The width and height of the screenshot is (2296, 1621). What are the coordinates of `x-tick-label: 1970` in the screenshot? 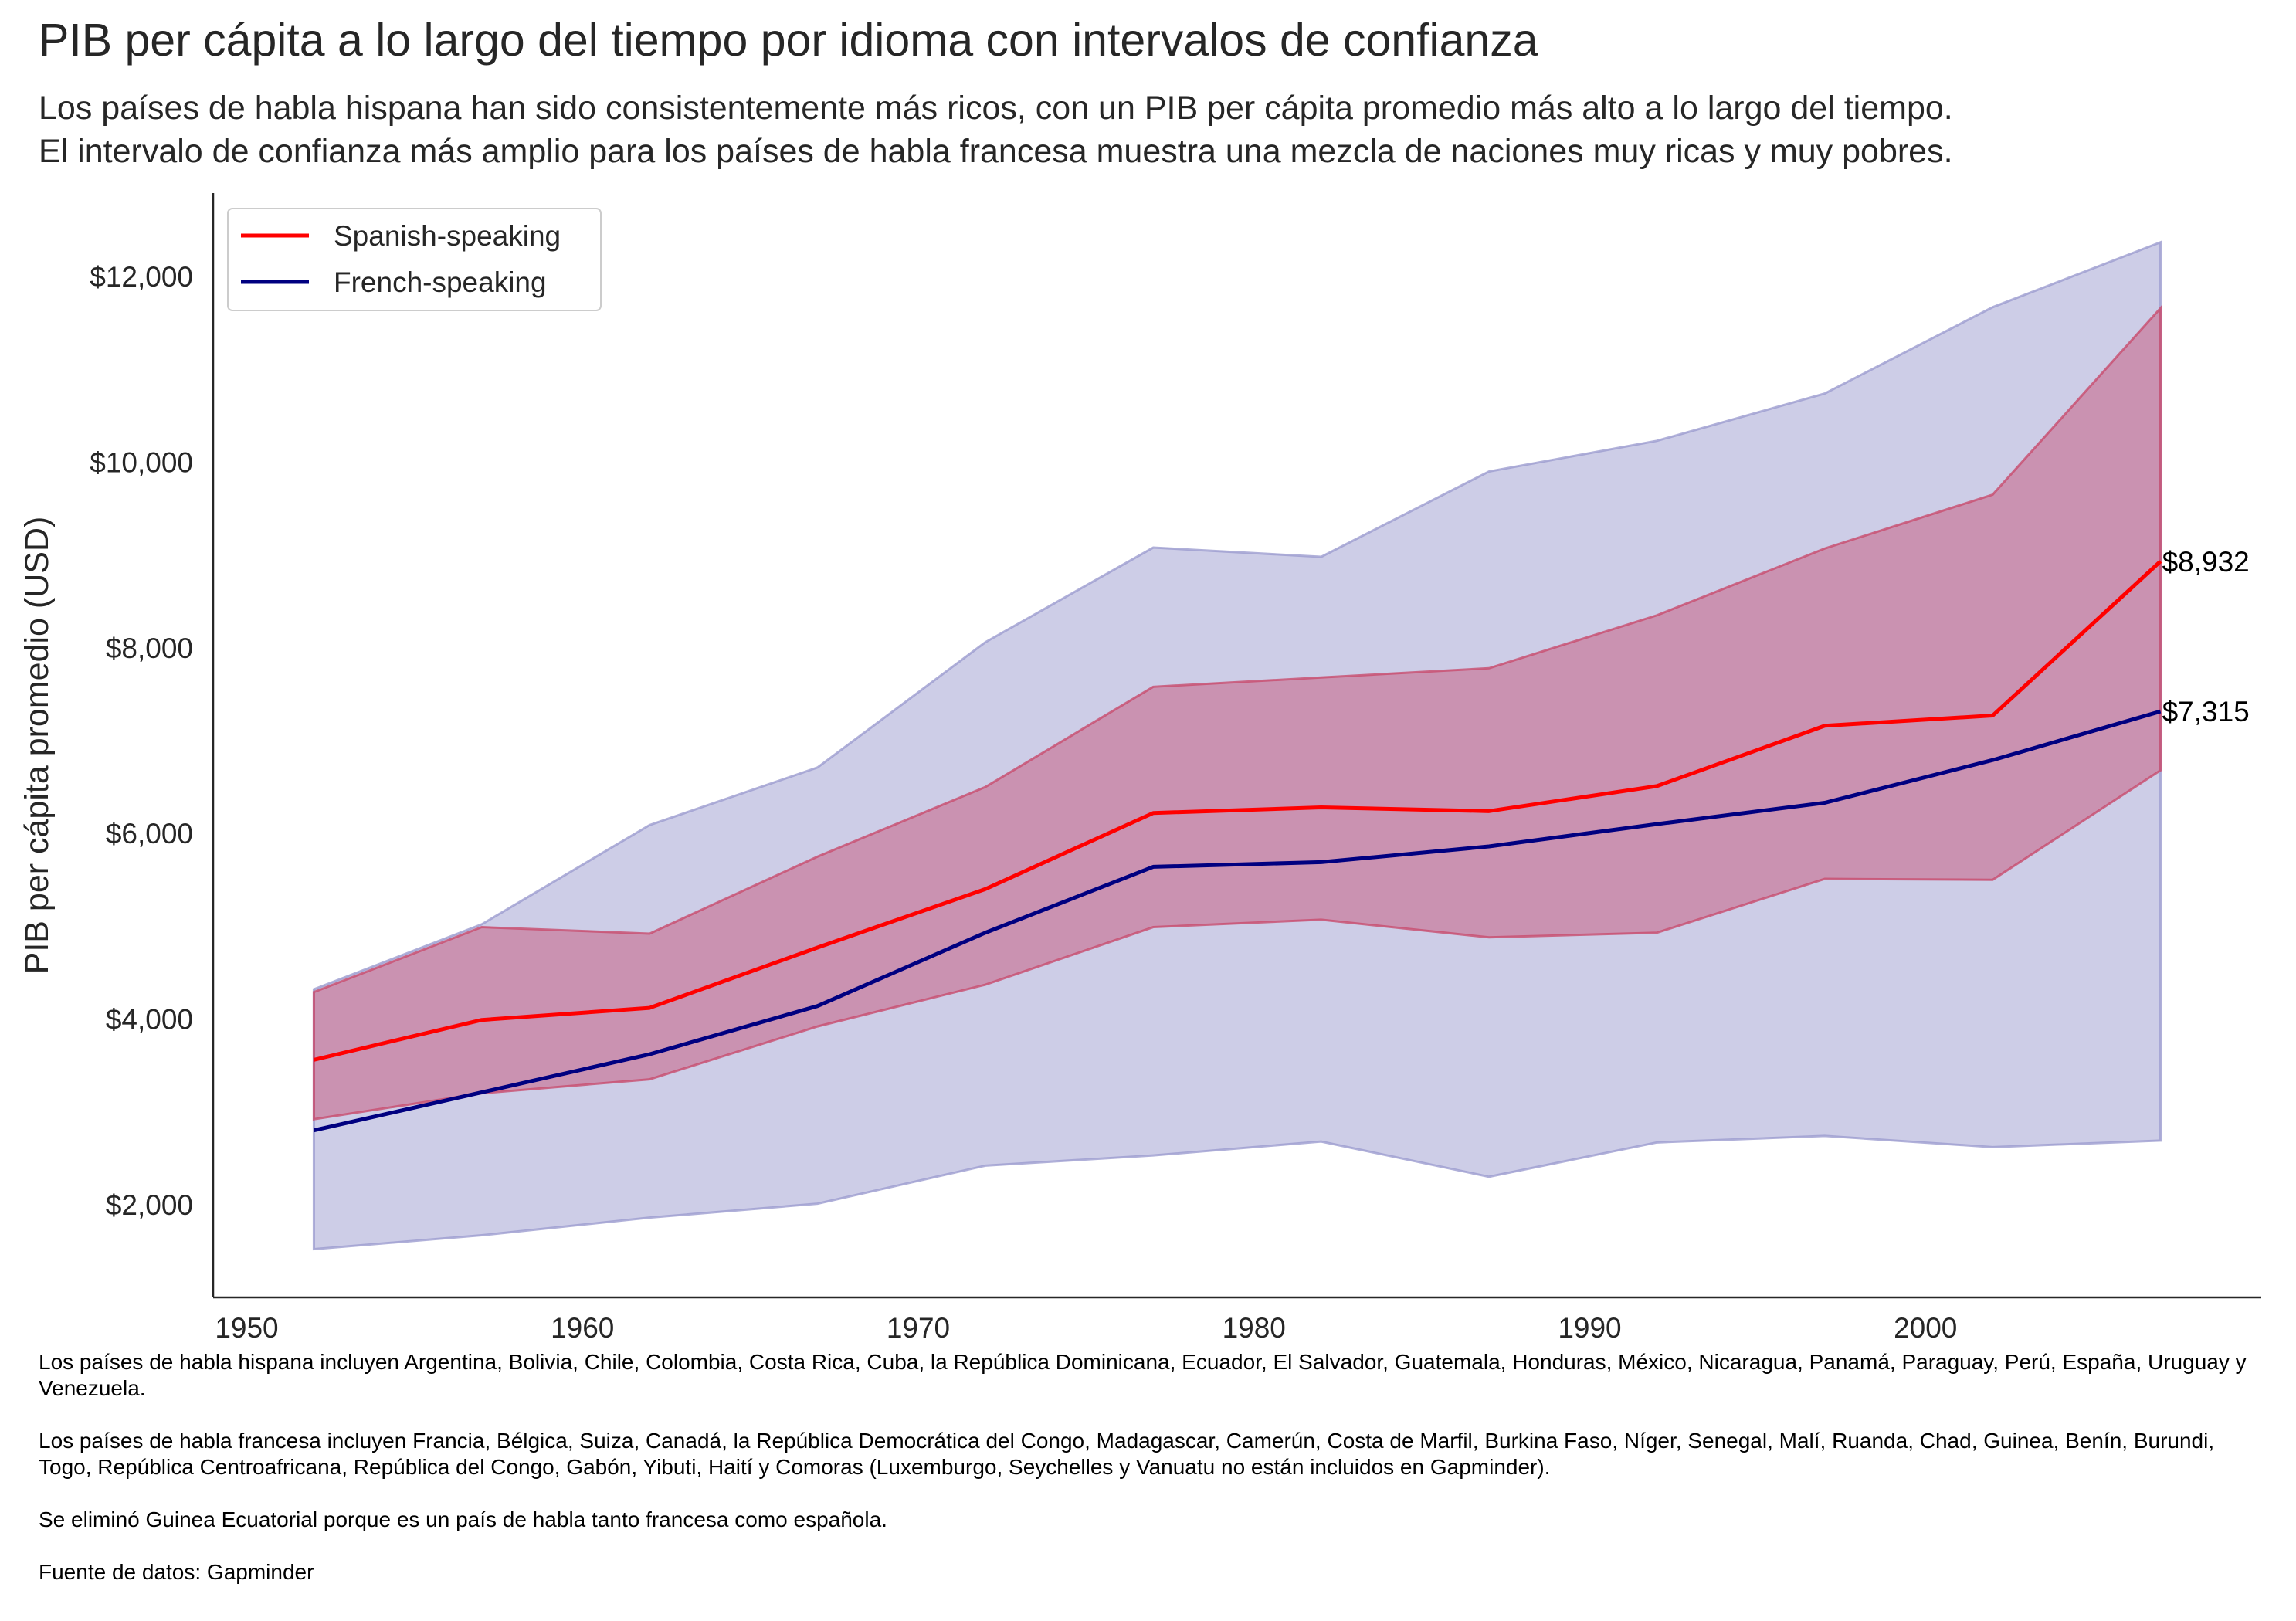 It's located at (918, 1328).